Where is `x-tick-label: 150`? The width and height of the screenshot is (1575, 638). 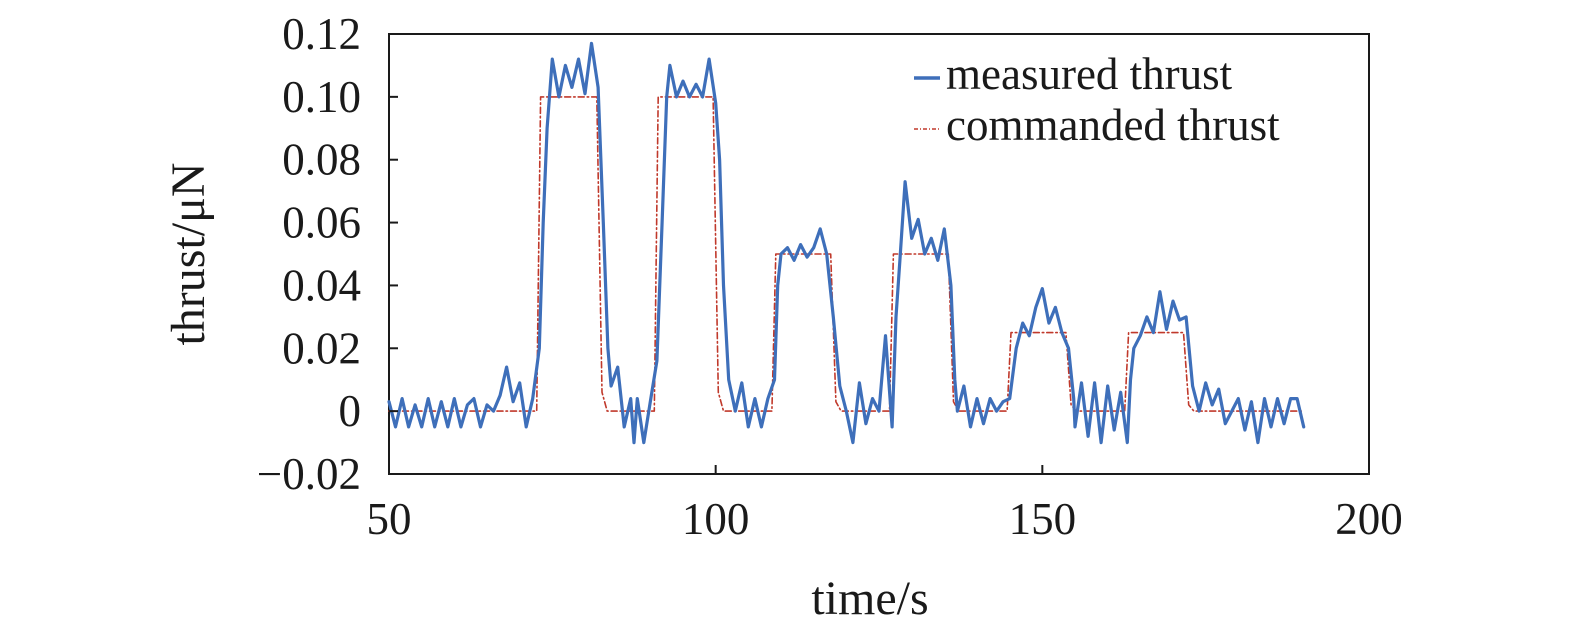 x-tick-label: 150 is located at coordinates (1043, 519).